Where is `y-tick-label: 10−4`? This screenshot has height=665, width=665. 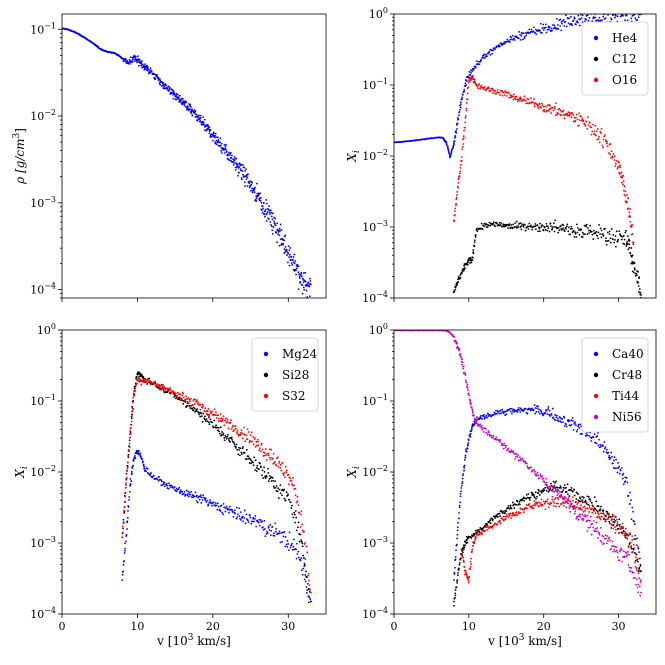
y-tick-label: 10−4 is located at coordinates (375, 297).